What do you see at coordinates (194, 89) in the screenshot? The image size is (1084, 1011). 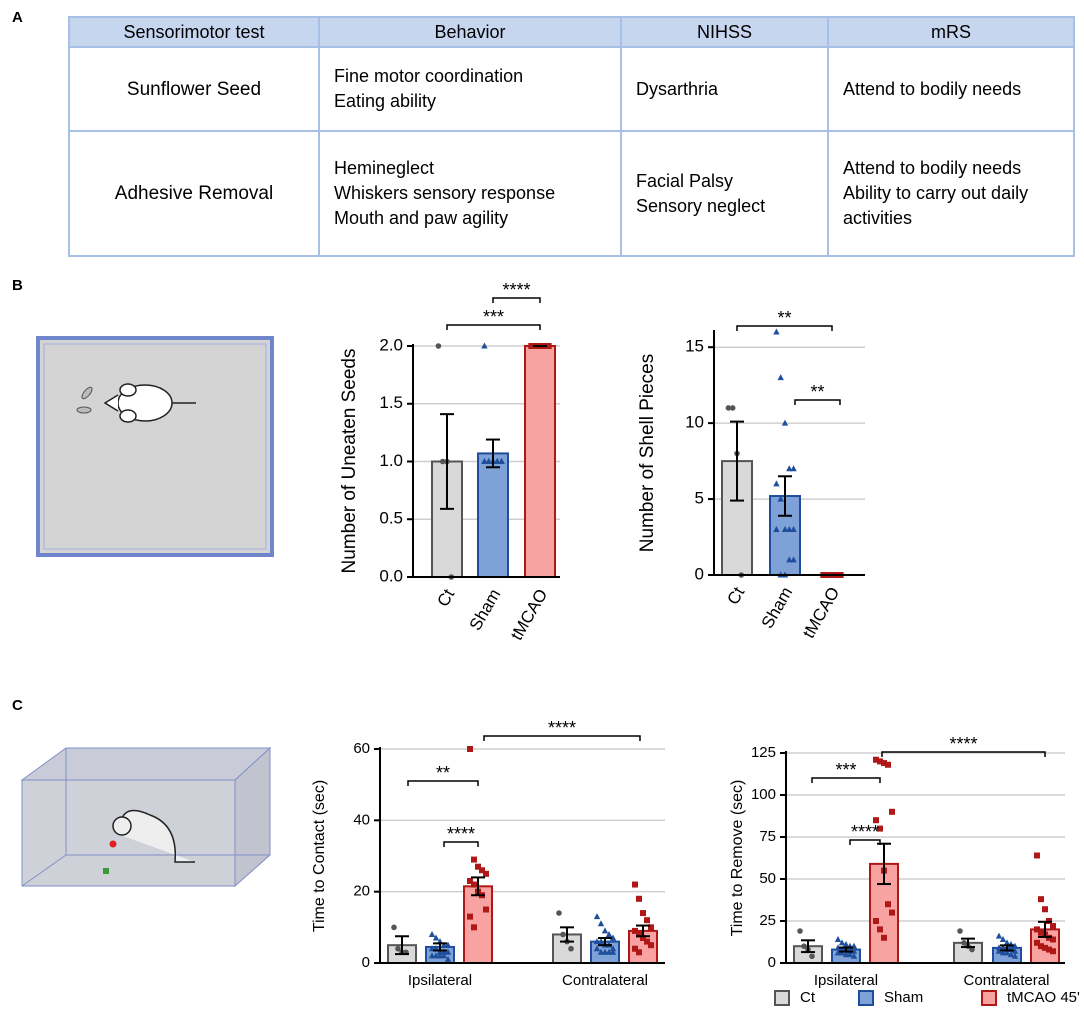 I see `cell-line: Sunflower Seed` at bounding box center [194, 89].